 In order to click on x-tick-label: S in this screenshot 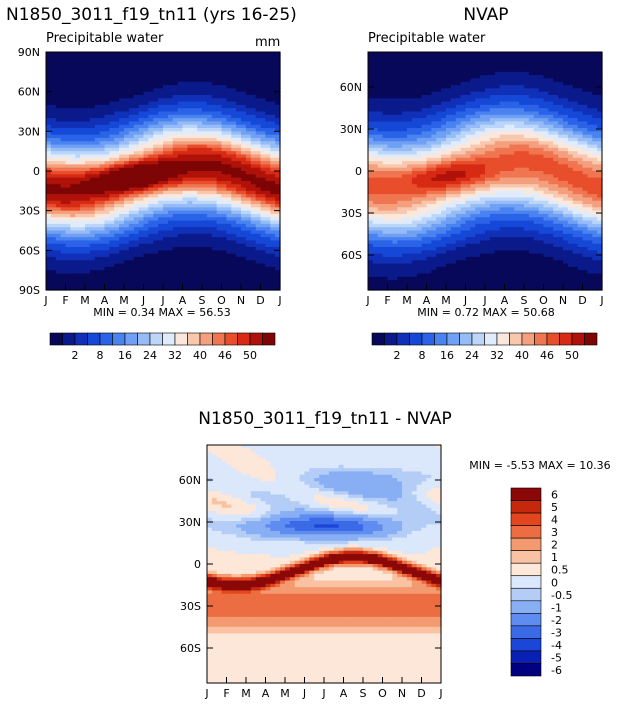, I will do `click(202, 300)`.